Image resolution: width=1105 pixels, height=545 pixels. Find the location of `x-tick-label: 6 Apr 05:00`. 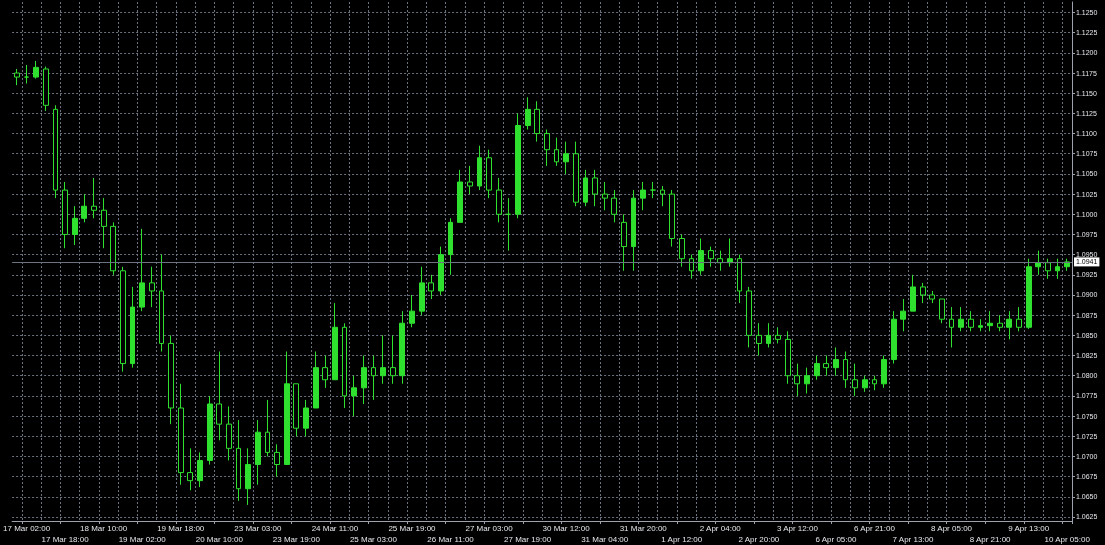

x-tick-label: 6 Apr 05:00 is located at coordinates (836, 539).